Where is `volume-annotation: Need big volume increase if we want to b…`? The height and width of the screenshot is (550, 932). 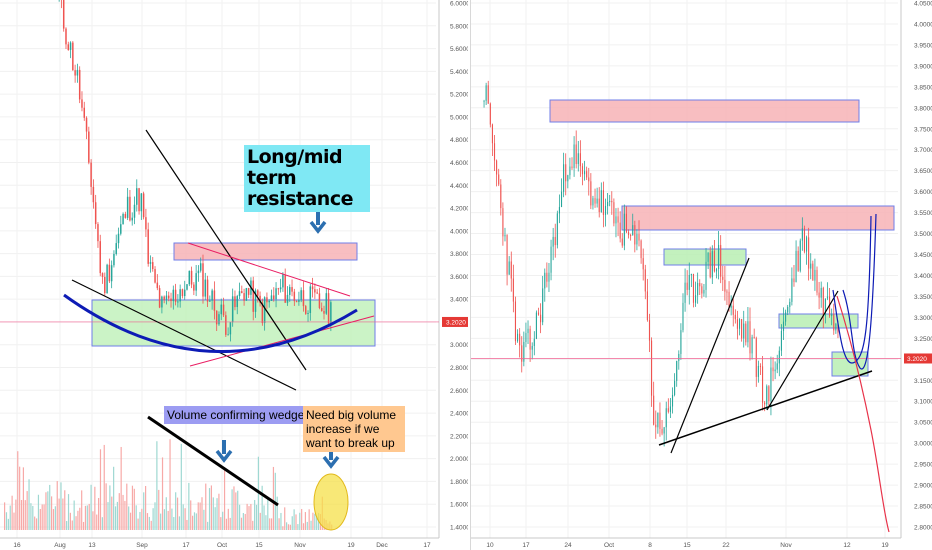
volume-annotation: Need big volume increase if we want to b… is located at coordinates (354, 429).